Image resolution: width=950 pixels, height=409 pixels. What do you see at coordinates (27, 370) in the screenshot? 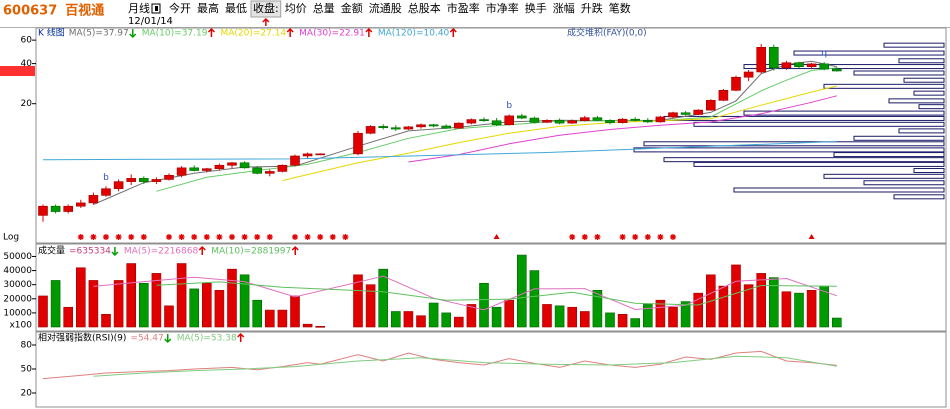
I see `y-tick-label: 50` at bounding box center [27, 370].